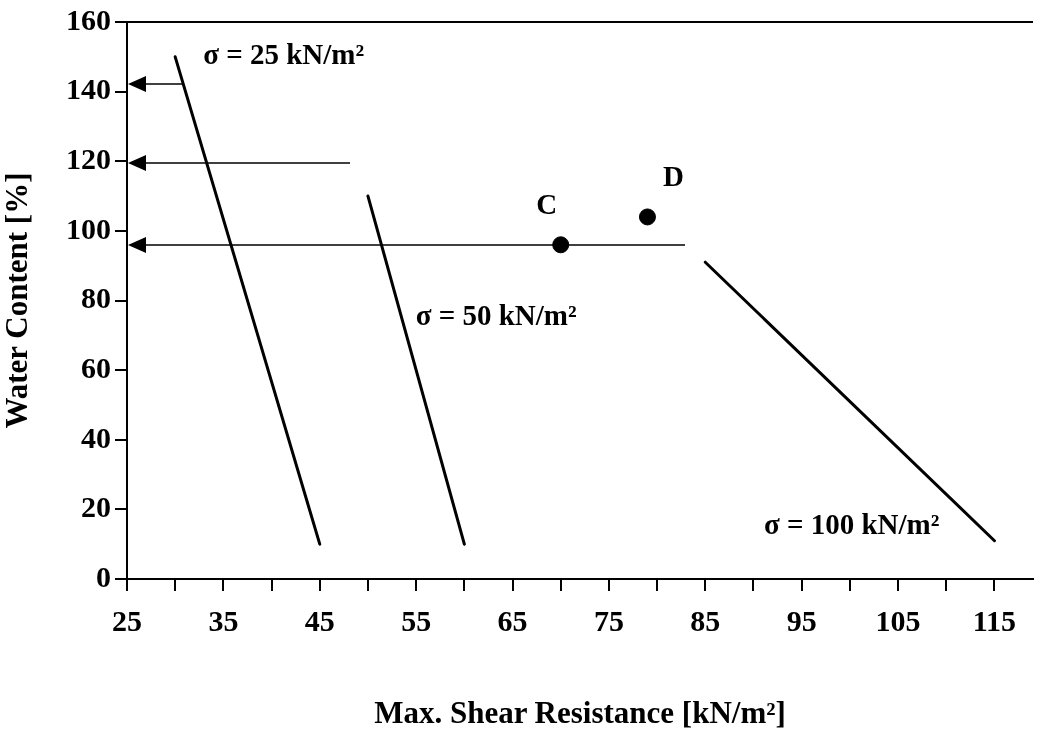  I want to click on x-tick-label: 35, so click(223, 620).